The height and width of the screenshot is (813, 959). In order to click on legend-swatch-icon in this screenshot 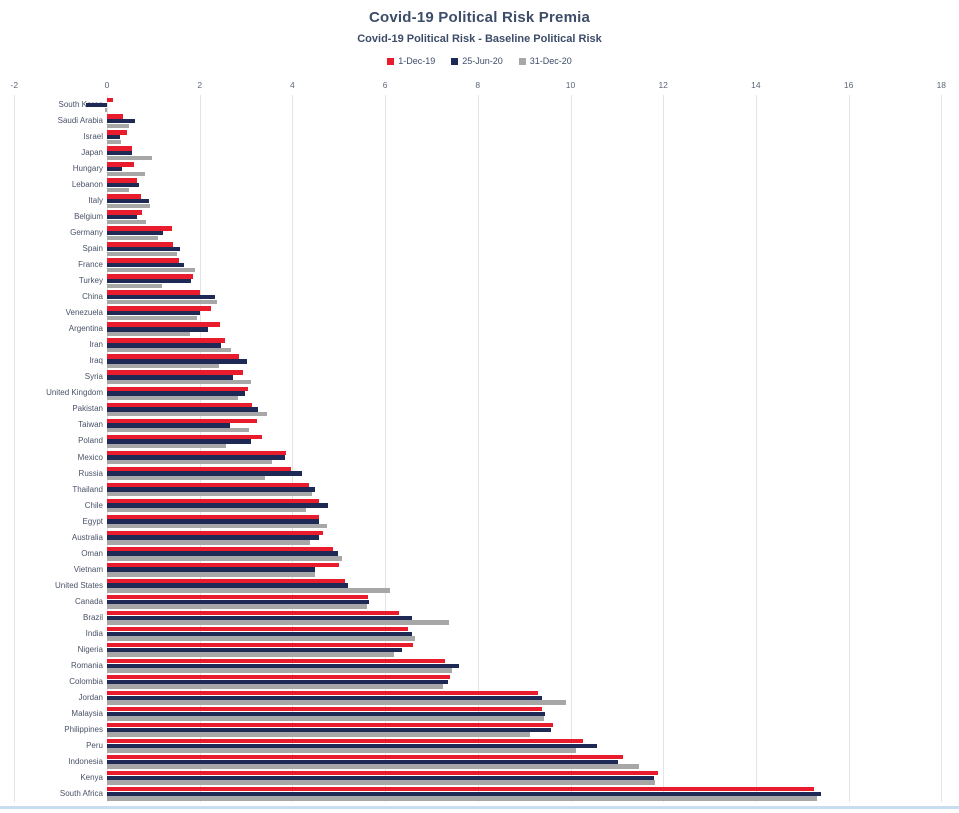, I will do `click(391, 61)`.